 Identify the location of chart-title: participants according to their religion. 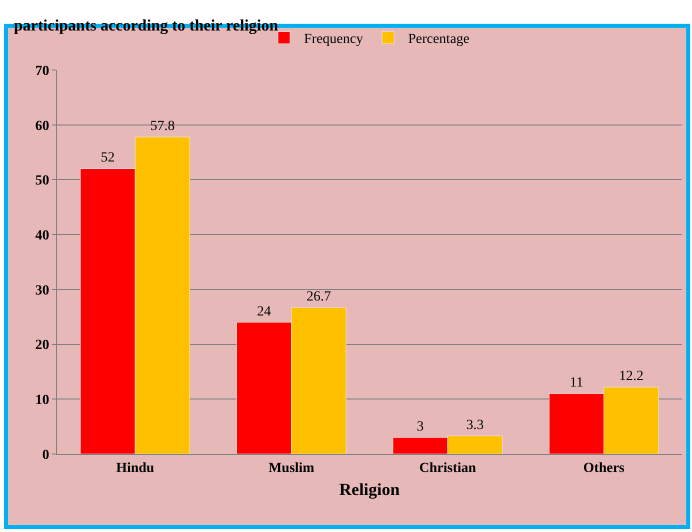
(146, 25).